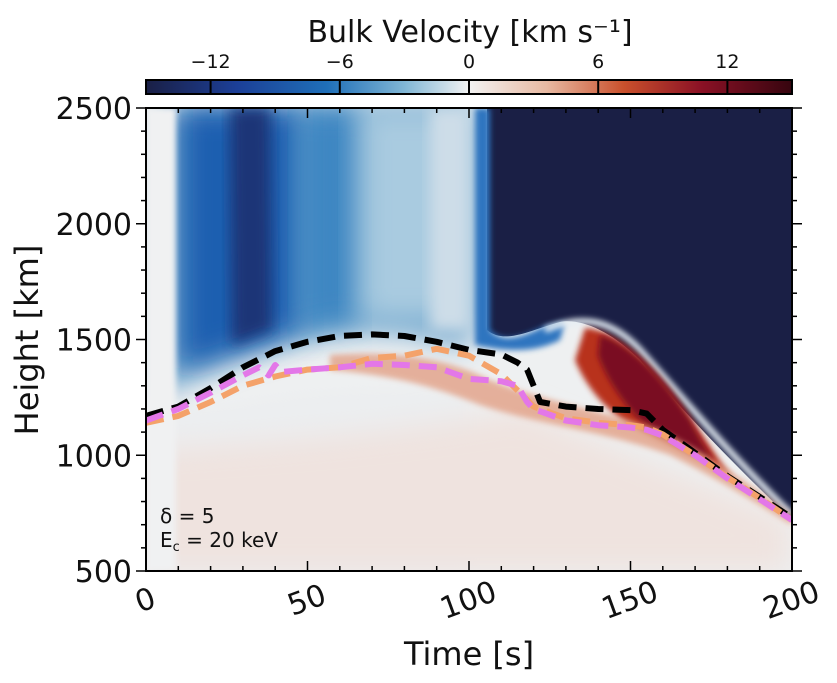 This screenshot has width=837, height=683. I want to click on x-axis-label: Time [s], so click(468, 654).